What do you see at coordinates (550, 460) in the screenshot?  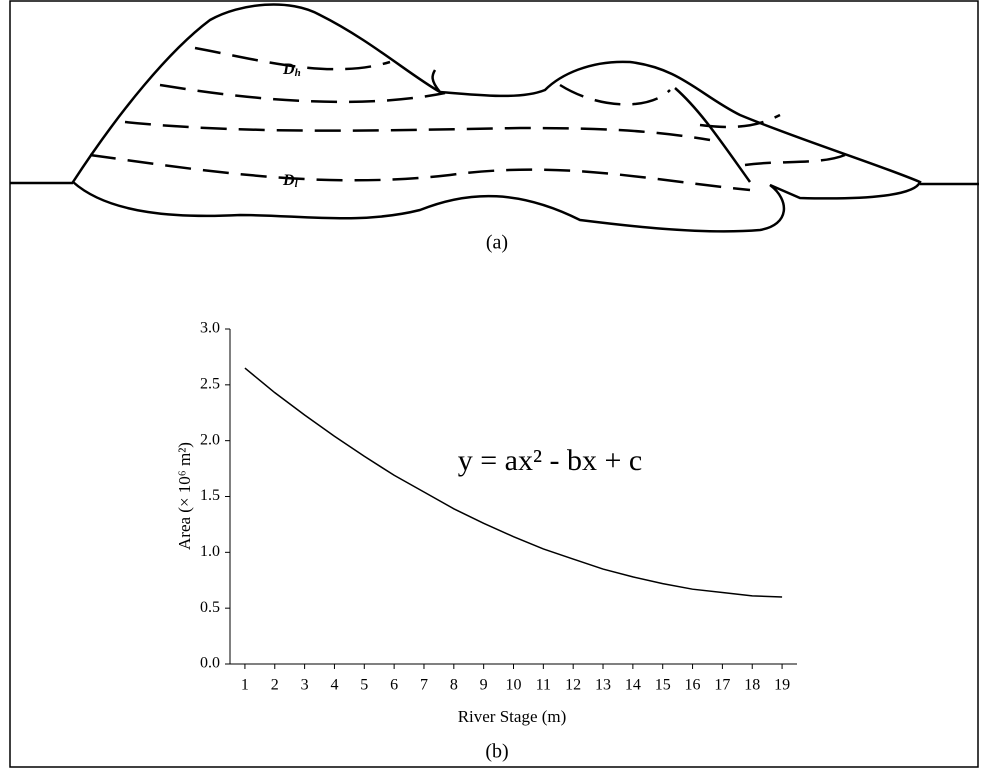 I see `equation: y = ax² - bx + c` at bounding box center [550, 460].